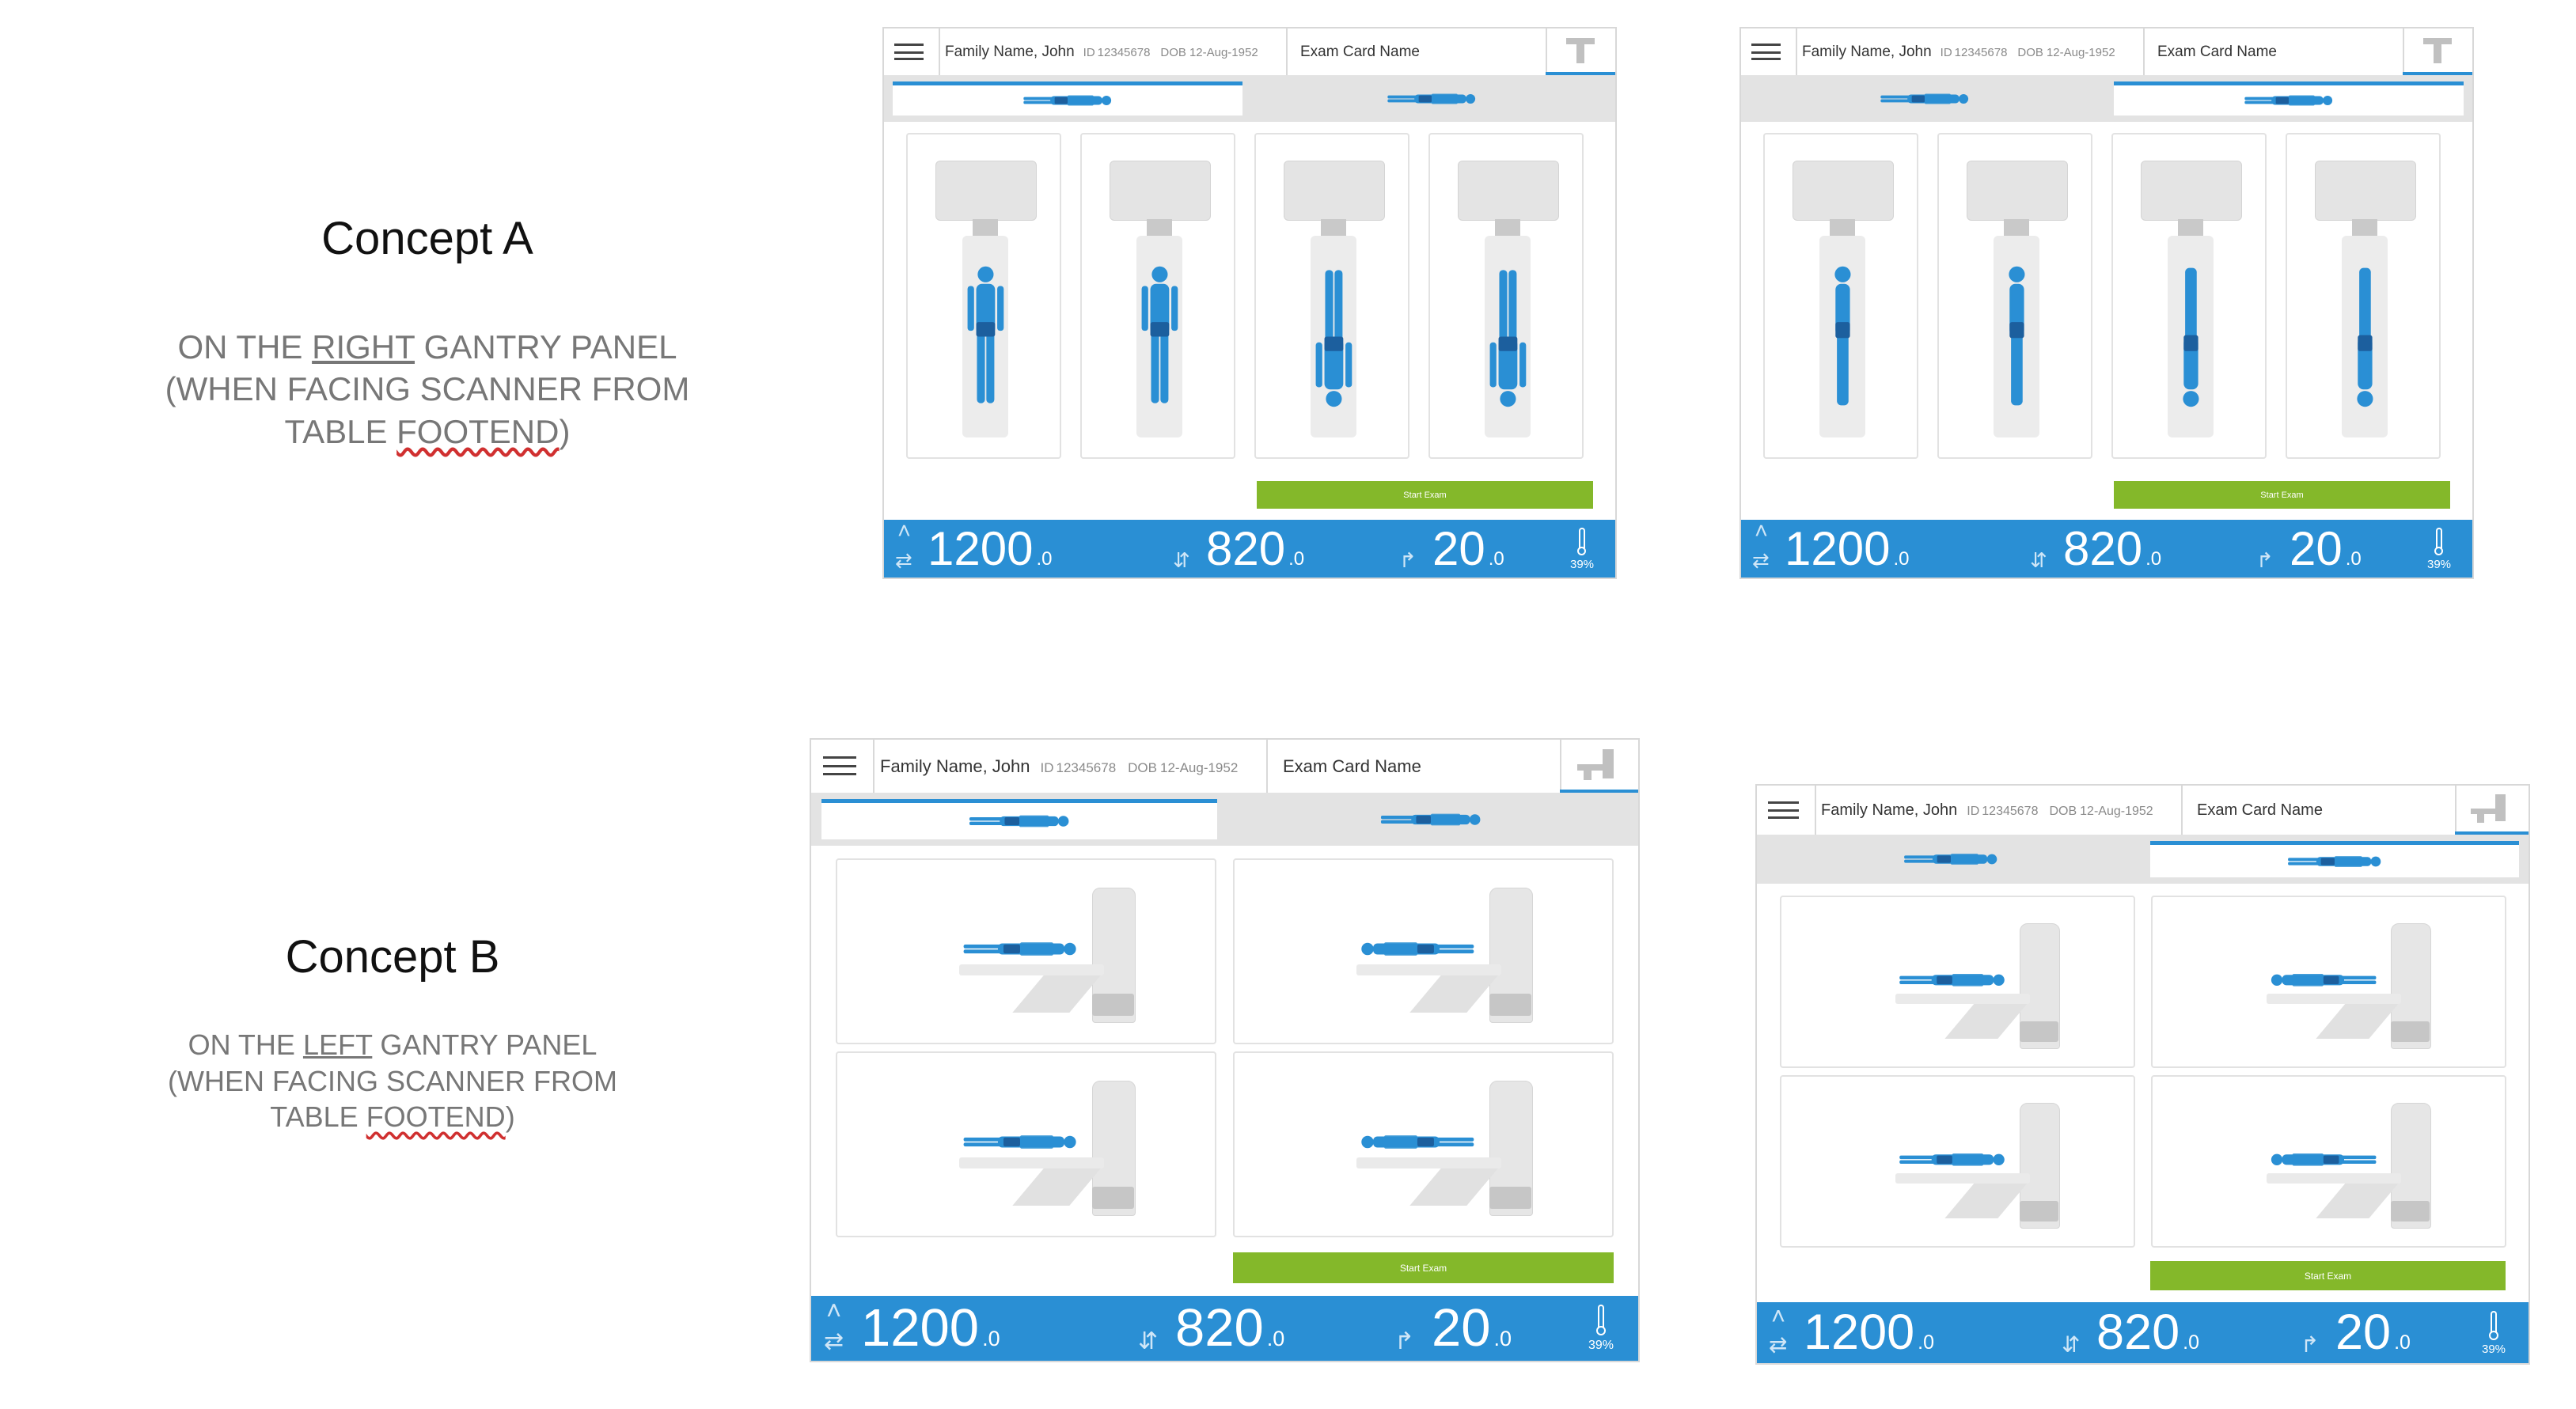  What do you see at coordinates (2310, 1344) in the screenshot?
I see `angle-icon: ↱` at bounding box center [2310, 1344].